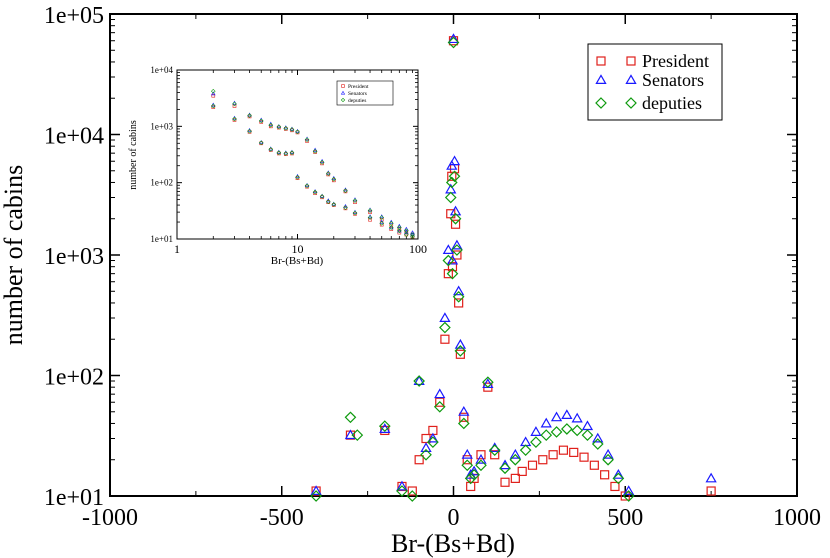 The height and width of the screenshot is (558, 830). What do you see at coordinates (161, 126) in the screenshot?
I see `inset-y-tick-label: 1e+03` at bounding box center [161, 126].